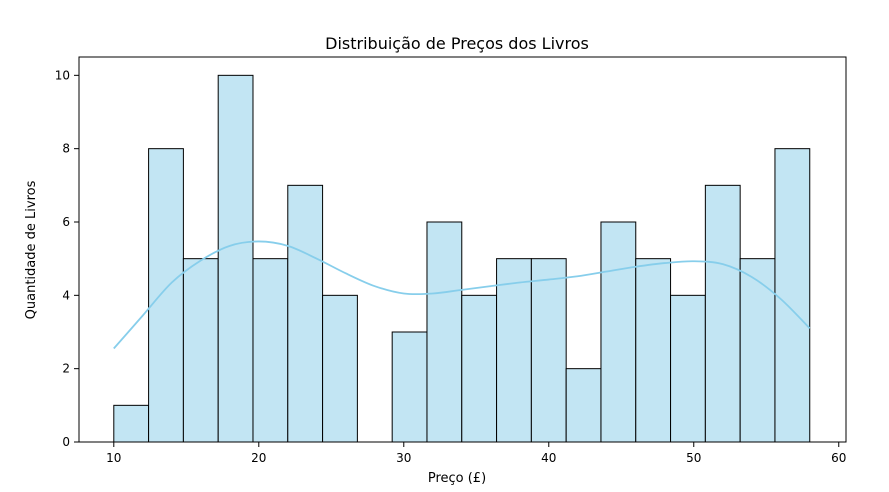 Image resolution: width=889 pixels, height=492 pixels. What do you see at coordinates (66, 442) in the screenshot?
I see `y-tick-label: 0` at bounding box center [66, 442].